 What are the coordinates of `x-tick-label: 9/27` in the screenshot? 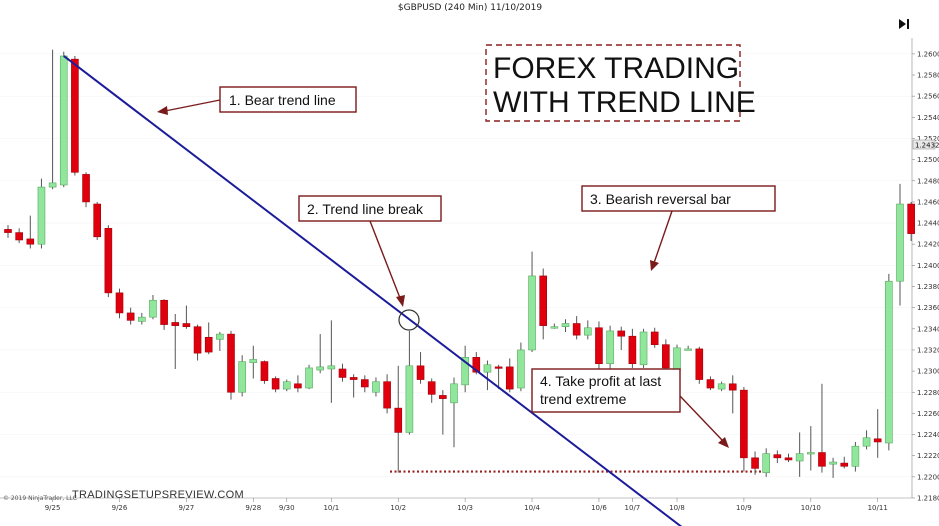 It's located at (187, 508).